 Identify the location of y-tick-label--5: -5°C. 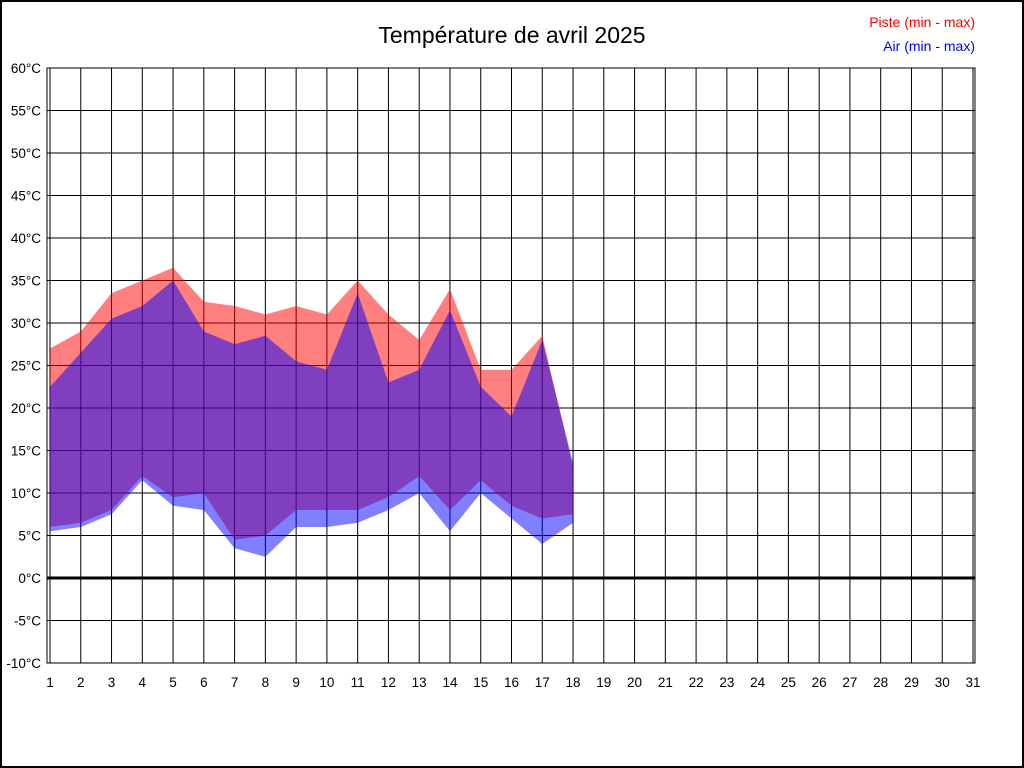
(27, 621).